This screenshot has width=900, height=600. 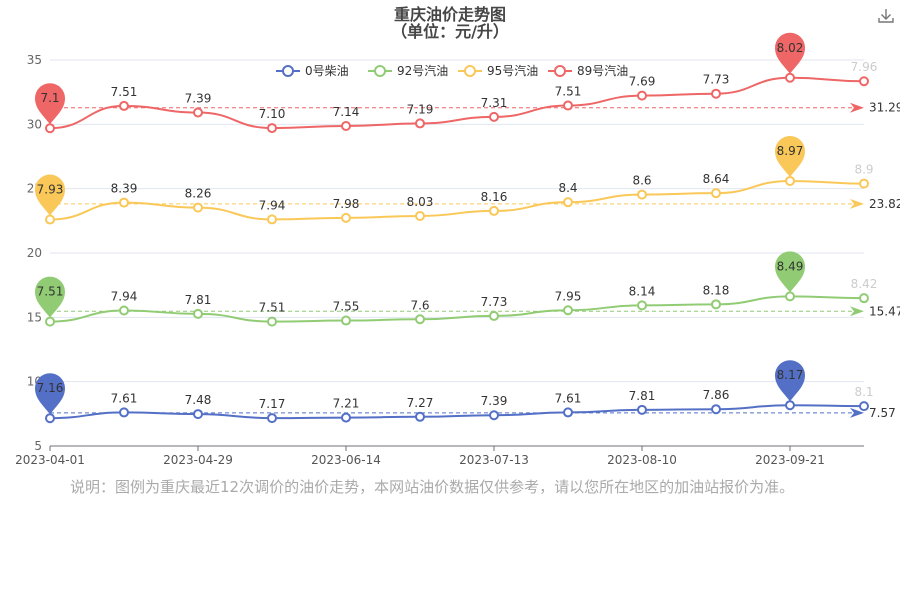 I want to click on legend: 0号柴油 92号汽油 95号汽油 89号汽油, so click(x=452, y=70).